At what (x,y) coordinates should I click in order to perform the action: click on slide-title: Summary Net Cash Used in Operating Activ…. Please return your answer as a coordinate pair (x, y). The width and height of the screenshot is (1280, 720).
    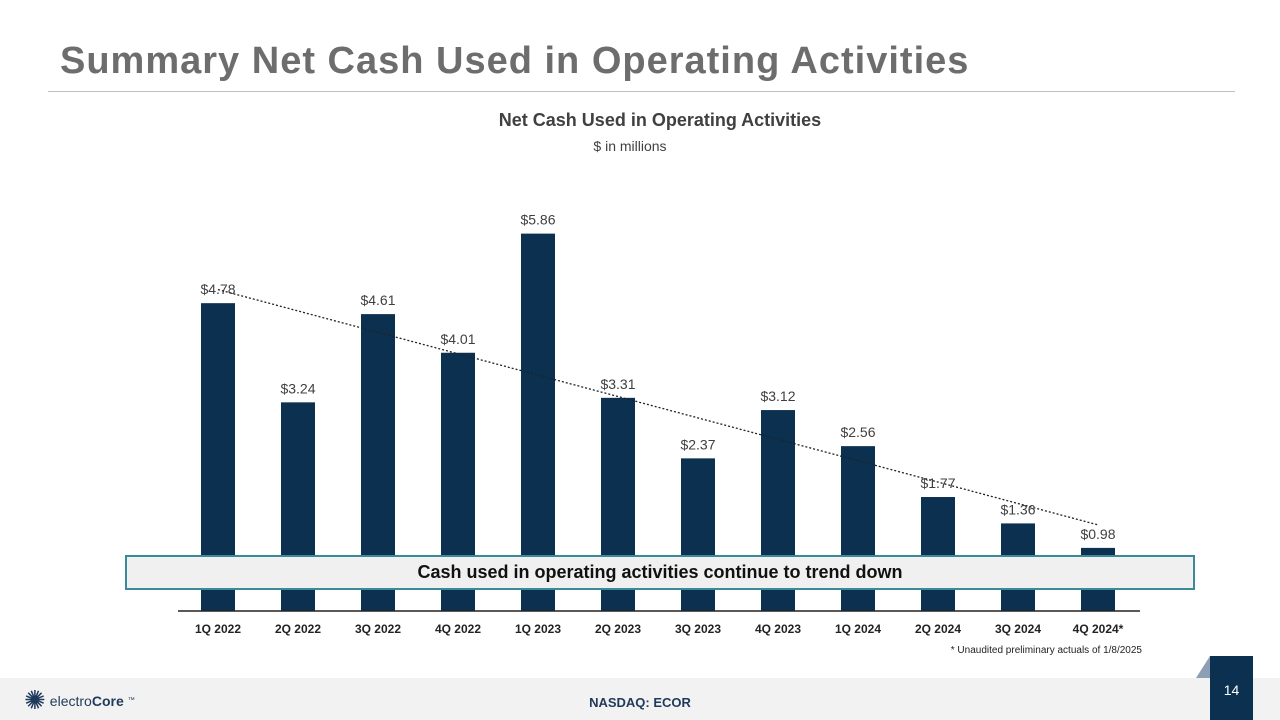
    Looking at the image, I should click on (515, 61).